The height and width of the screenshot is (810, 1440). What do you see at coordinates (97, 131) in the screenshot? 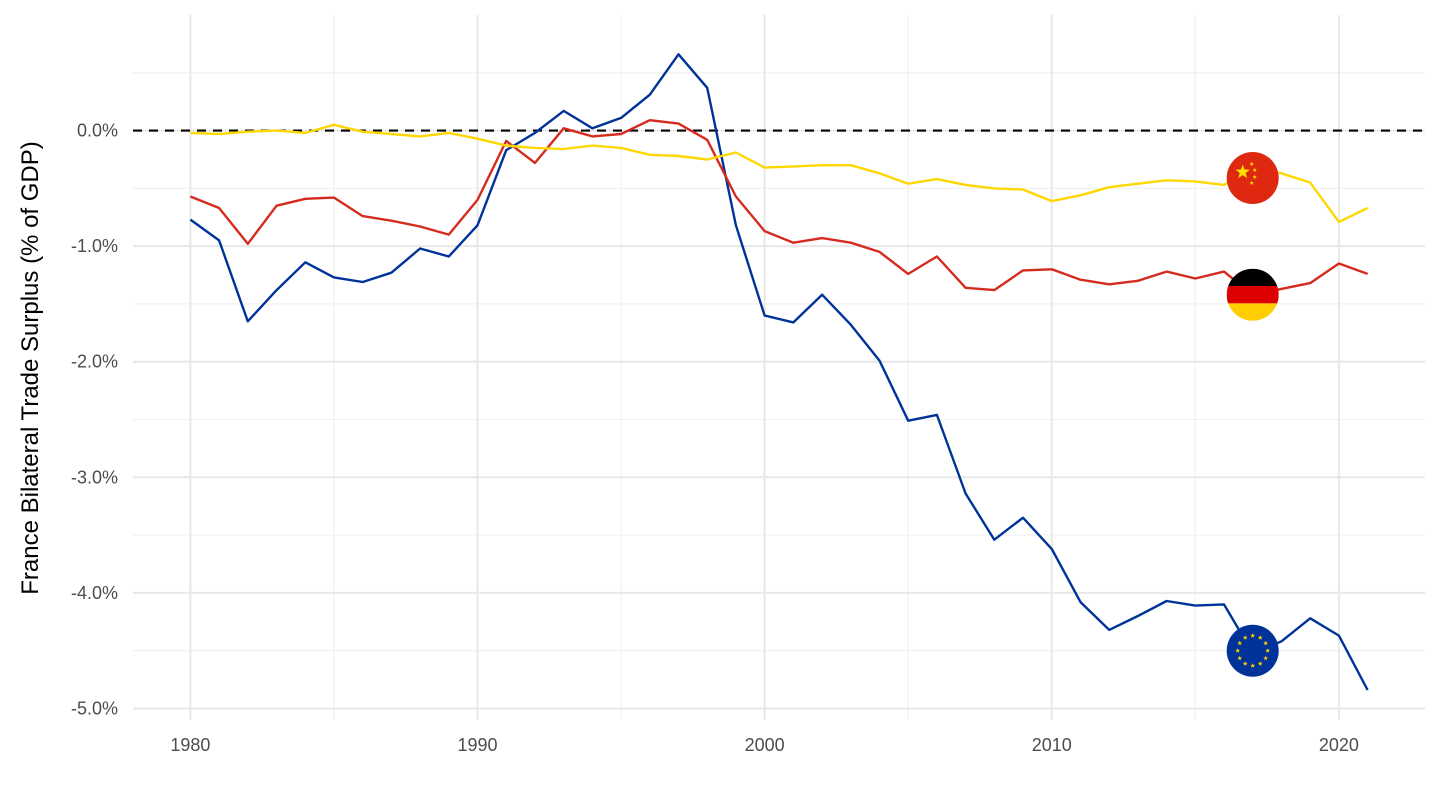
I see `y-tick-label: 0.0%` at bounding box center [97, 131].